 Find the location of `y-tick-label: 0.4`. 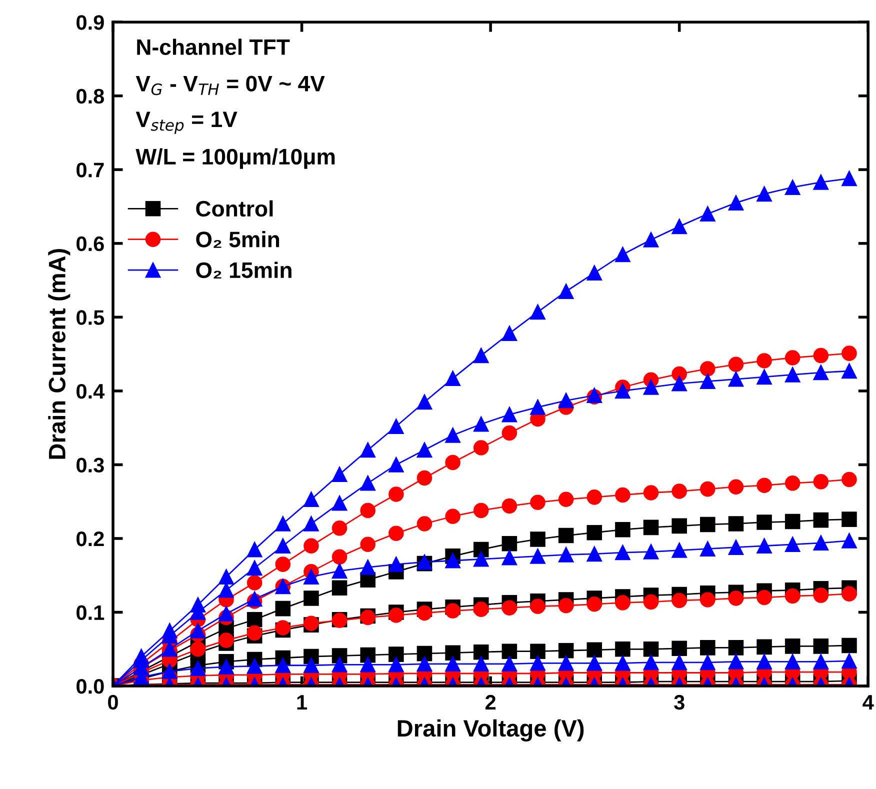

y-tick-label: 0.4 is located at coordinates (90, 391).